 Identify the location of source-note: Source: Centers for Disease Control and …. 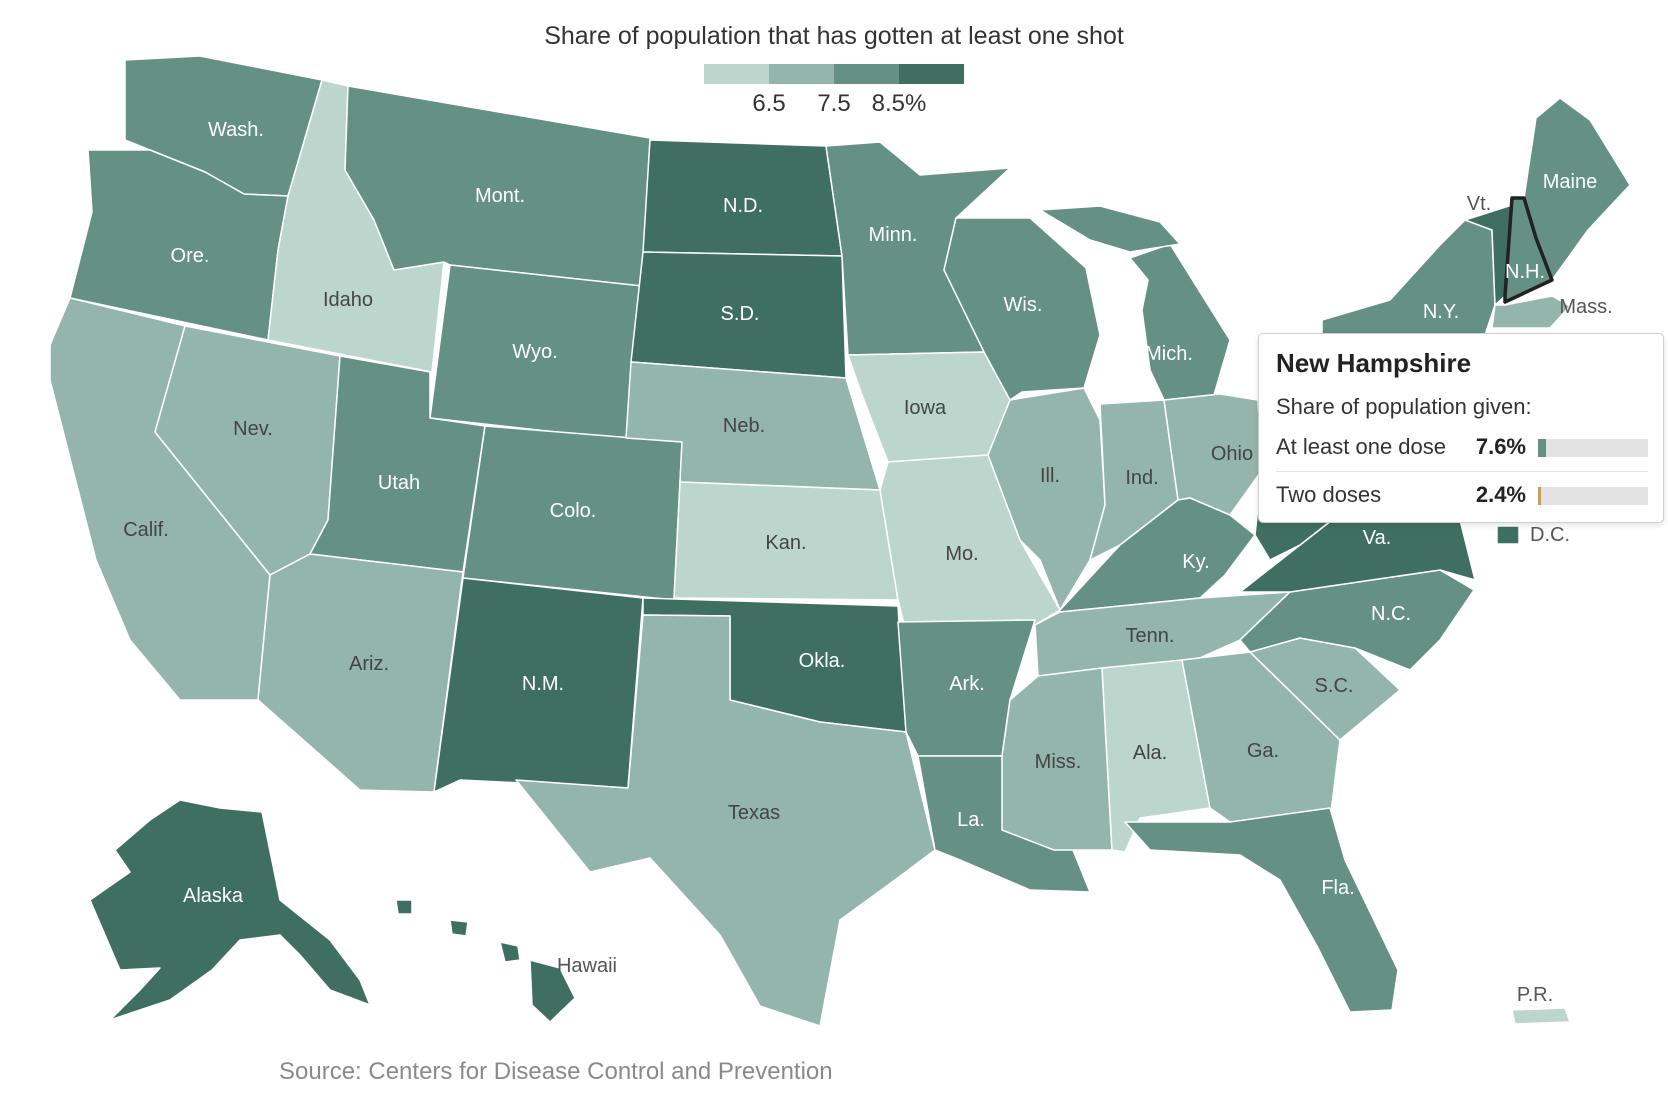
(556, 1071).